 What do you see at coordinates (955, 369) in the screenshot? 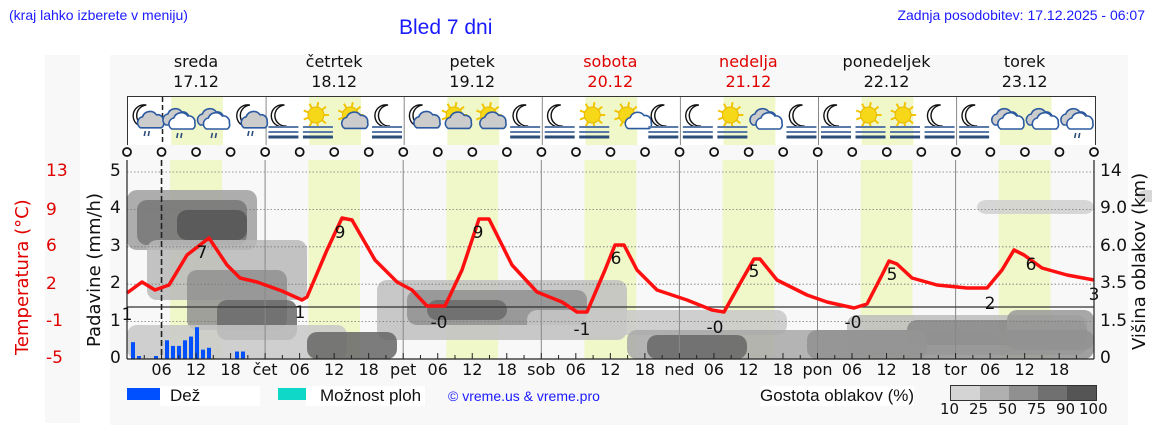
I see `time-tick: tor` at bounding box center [955, 369].